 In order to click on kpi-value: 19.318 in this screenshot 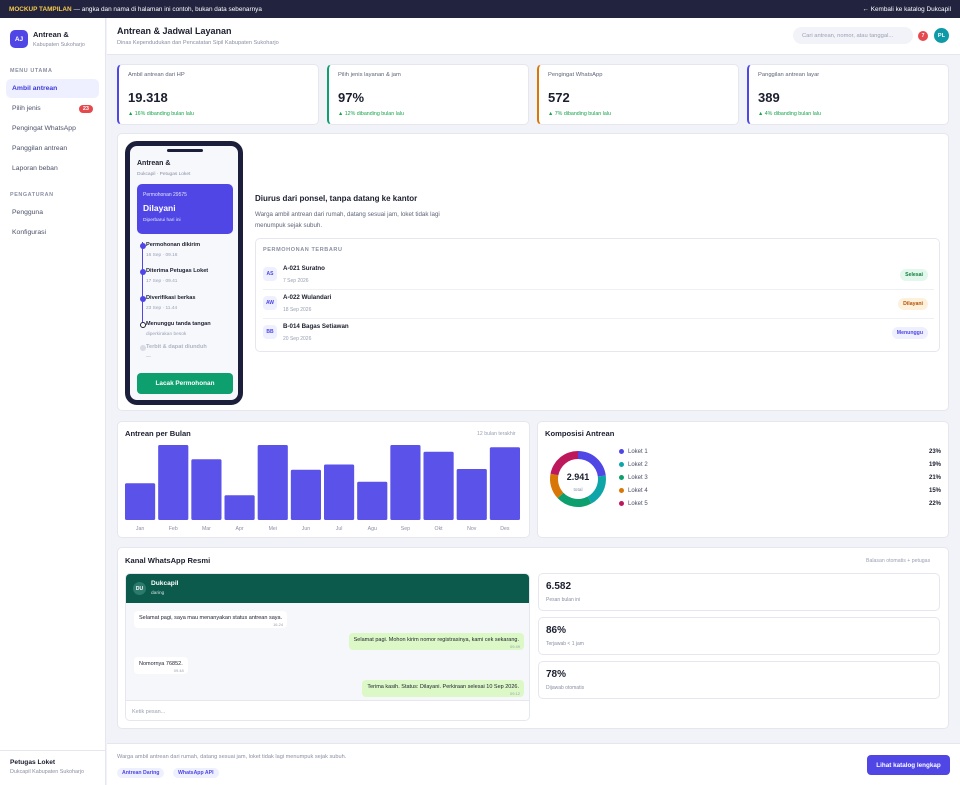, I will do `click(148, 97)`.